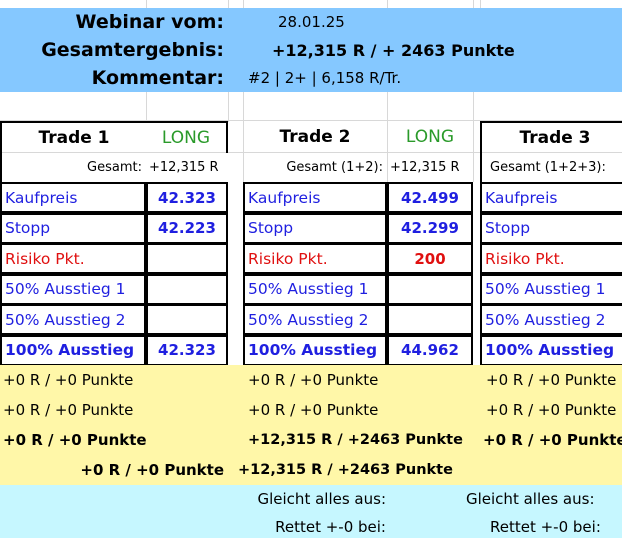 The width and height of the screenshot is (622, 541). What do you see at coordinates (551, 167) in the screenshot?
I see `trade3-gesamt-label: Gesamt (1+2+3):` at bounding box center [551, 167].